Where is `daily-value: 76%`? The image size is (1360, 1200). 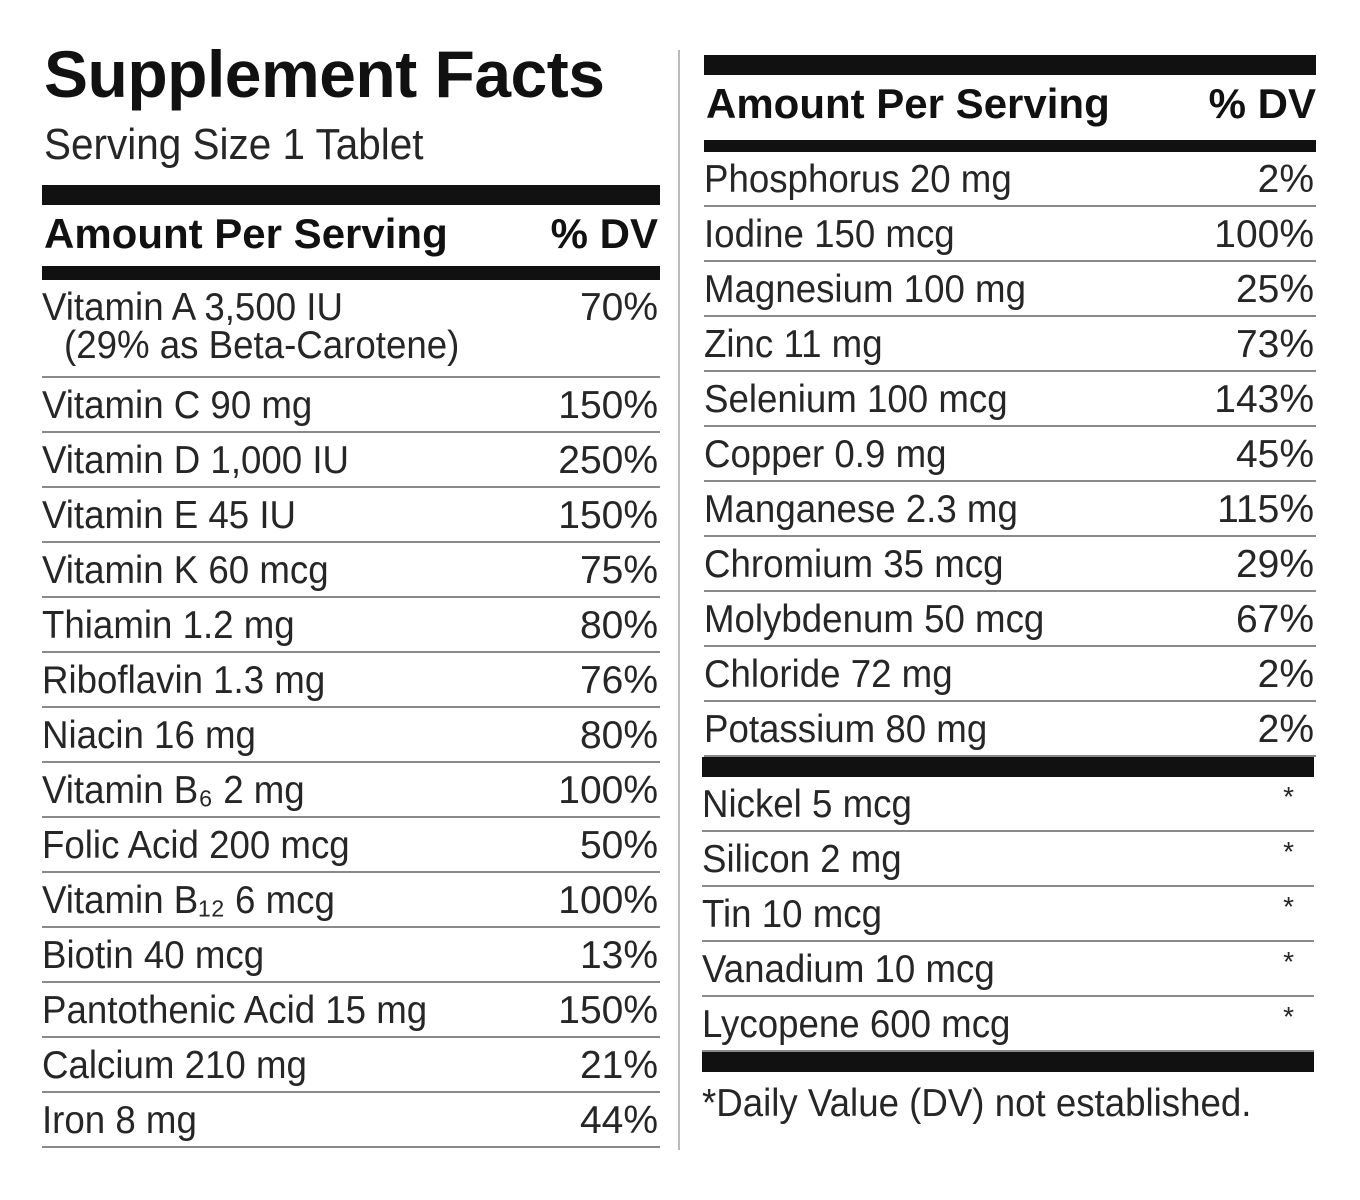 daily-value: 76% is located at coordinates (618, 680).